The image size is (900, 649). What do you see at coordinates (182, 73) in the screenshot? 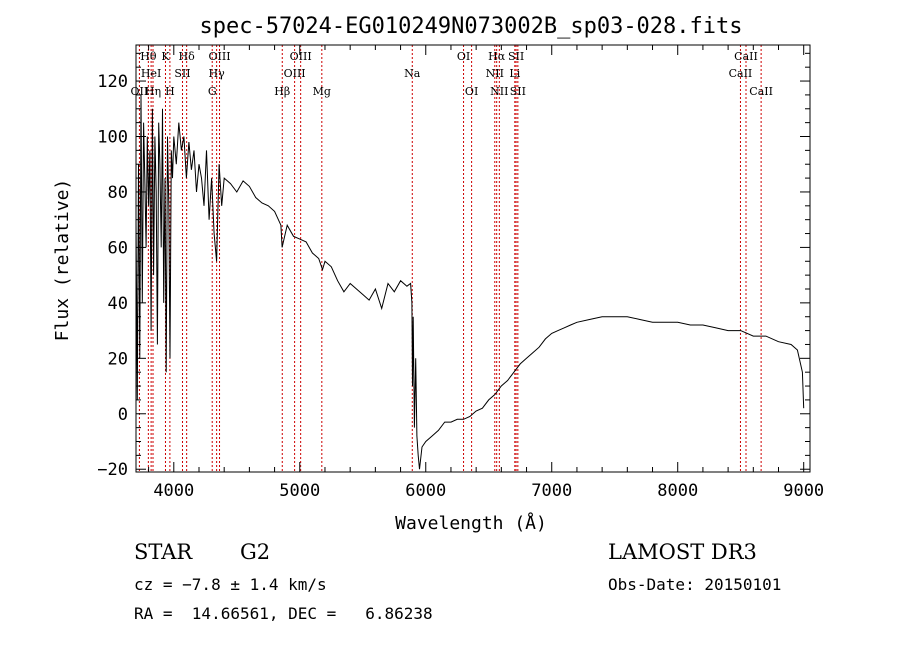
I see `line-label-5: SII` at bounding box center [182, 73].